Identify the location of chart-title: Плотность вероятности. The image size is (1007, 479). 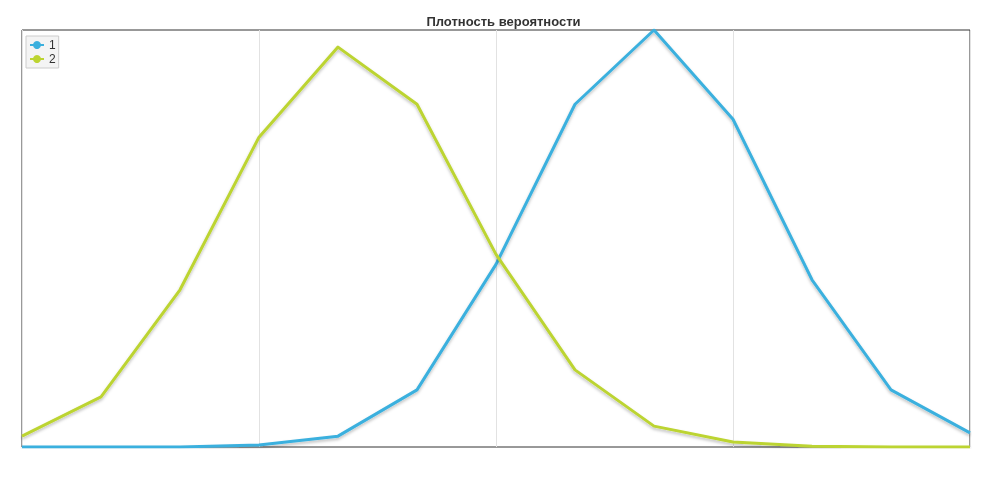
(503, 21).